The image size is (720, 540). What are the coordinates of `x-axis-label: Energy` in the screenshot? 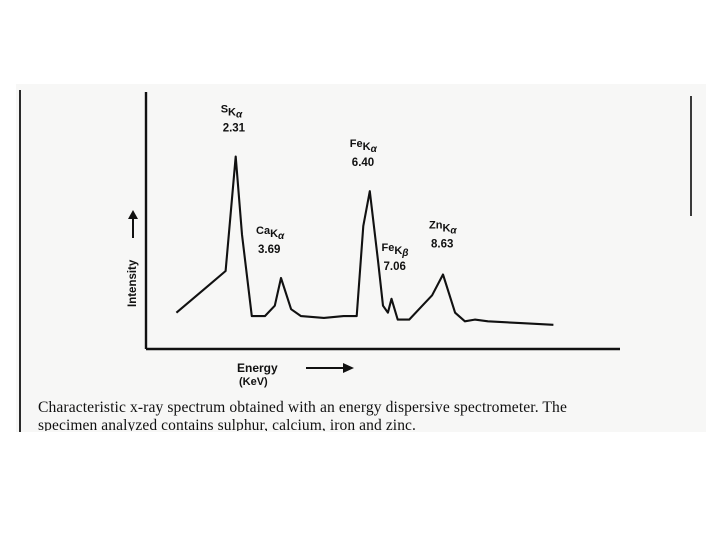 It's located at (257, 368).